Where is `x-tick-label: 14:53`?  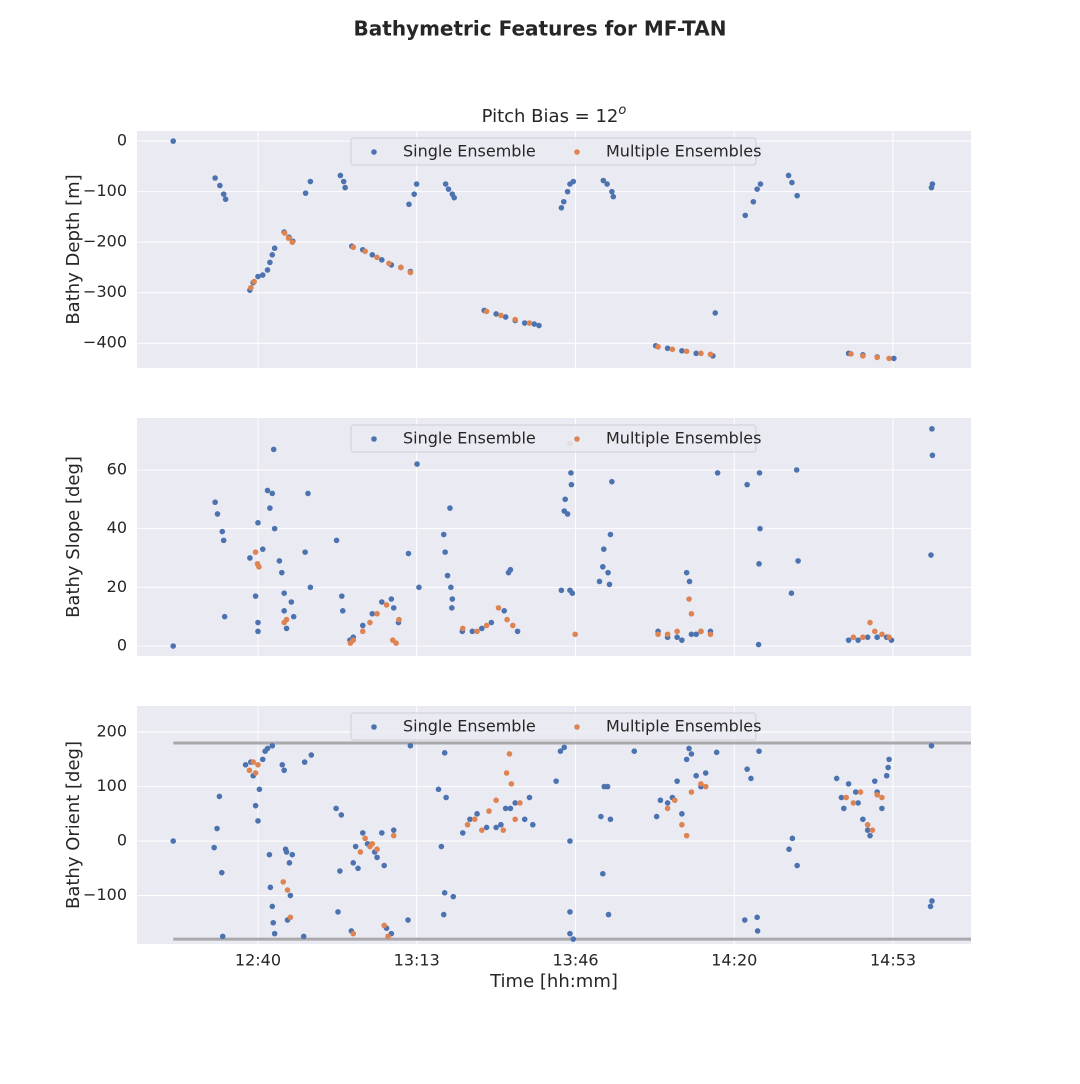
x-tick-label: 14:53 is located at coordinates (893, 960).